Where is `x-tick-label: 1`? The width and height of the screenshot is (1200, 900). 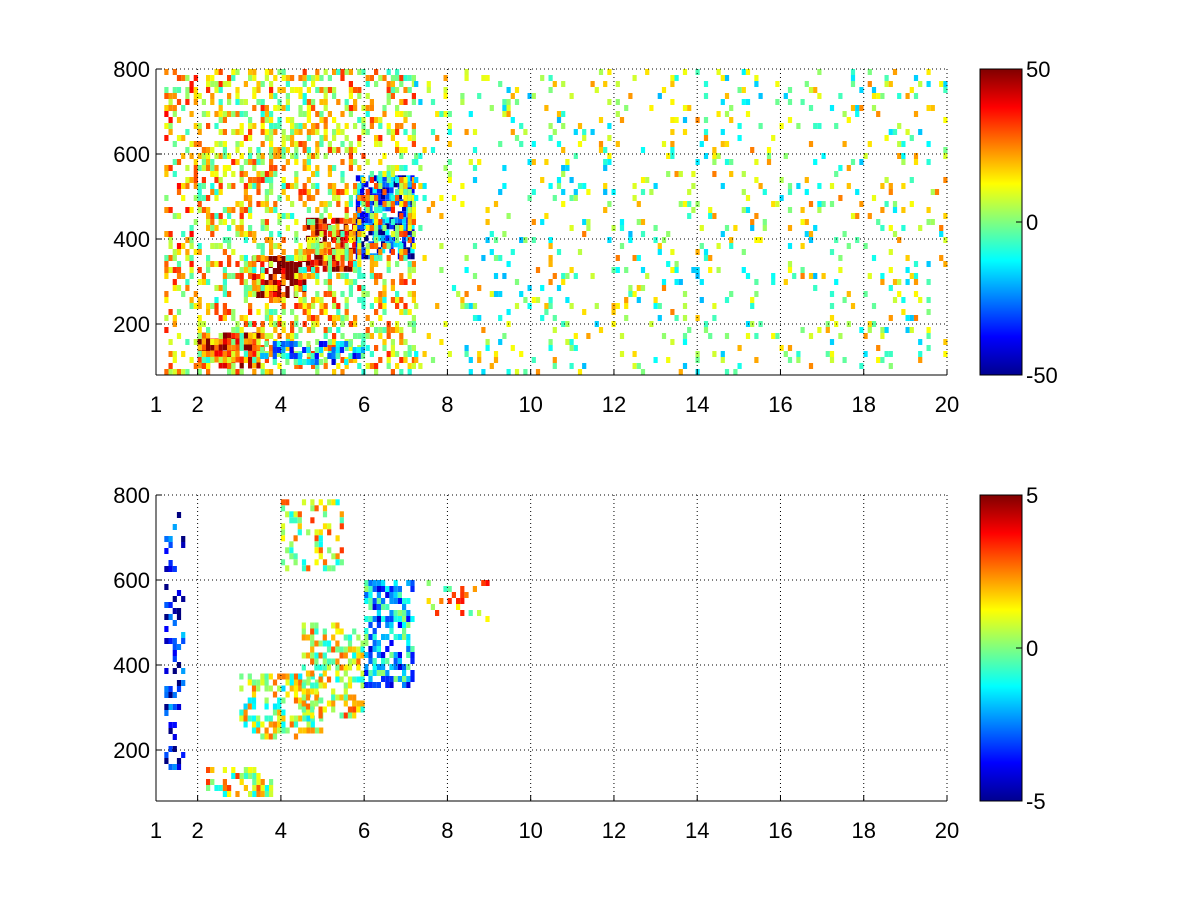
x-tick-label: 1 is located at coordinates (156, 830).